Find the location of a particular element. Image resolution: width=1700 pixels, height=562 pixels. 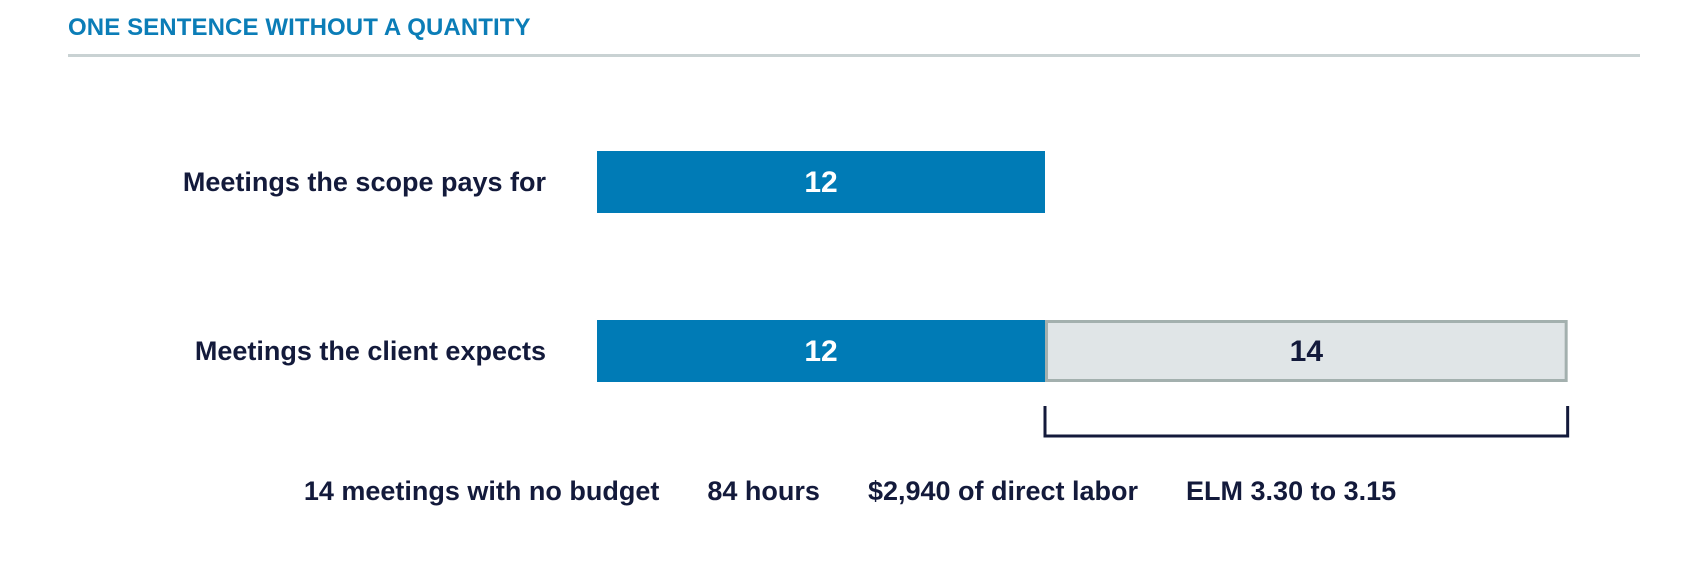

gap-bracket is located at coordinates (1306, 422).